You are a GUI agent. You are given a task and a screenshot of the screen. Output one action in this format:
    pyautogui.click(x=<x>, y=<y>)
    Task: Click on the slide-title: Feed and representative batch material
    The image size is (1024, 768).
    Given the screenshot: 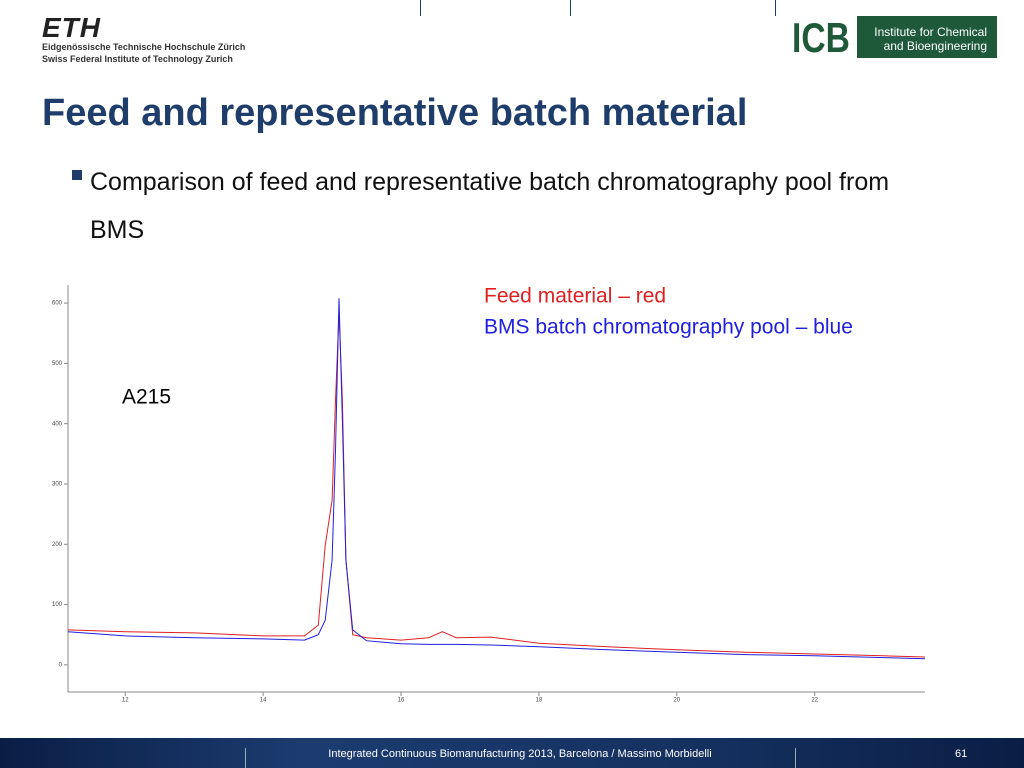 What is the action you would take?
    pyautogui.click(x=395, y=113)
    